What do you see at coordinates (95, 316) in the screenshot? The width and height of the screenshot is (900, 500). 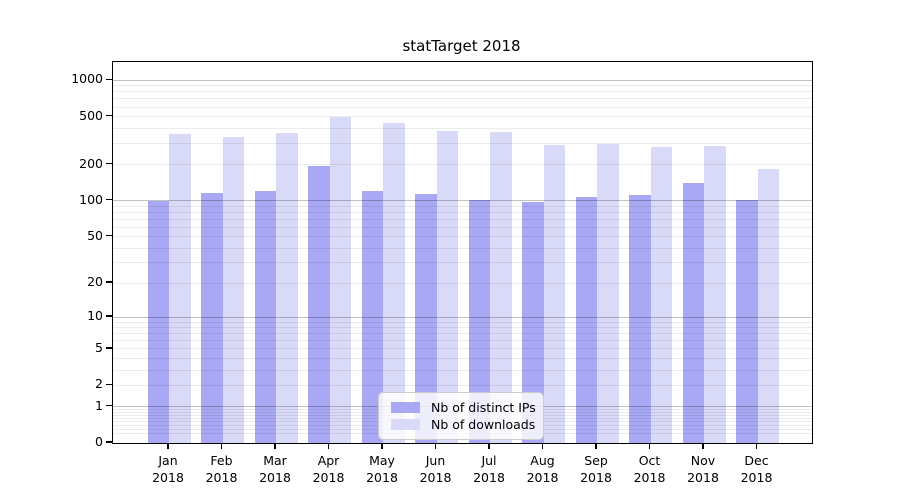 I see `y-tick-label-10: 10` at bounding box center [95, 316].